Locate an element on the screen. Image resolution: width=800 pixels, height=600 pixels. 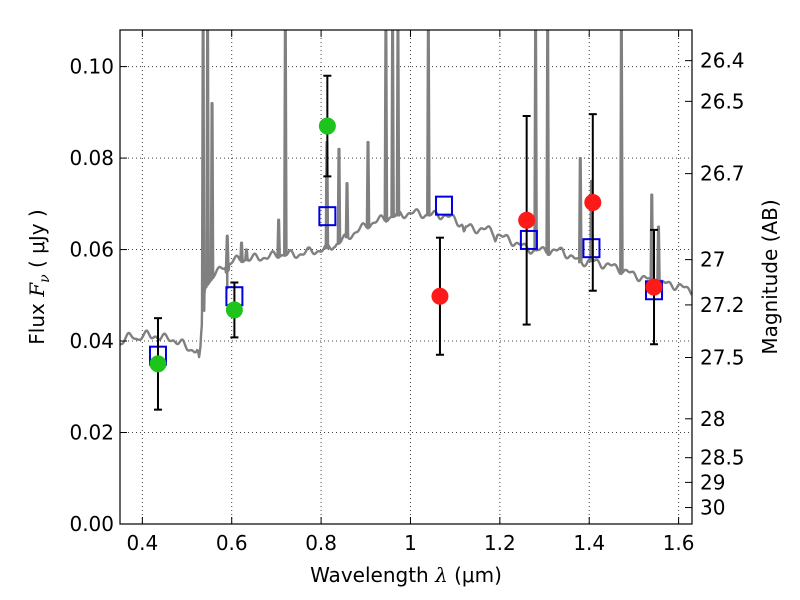
y2-tick-label: 26.7 is located at coordinates (722, 174).